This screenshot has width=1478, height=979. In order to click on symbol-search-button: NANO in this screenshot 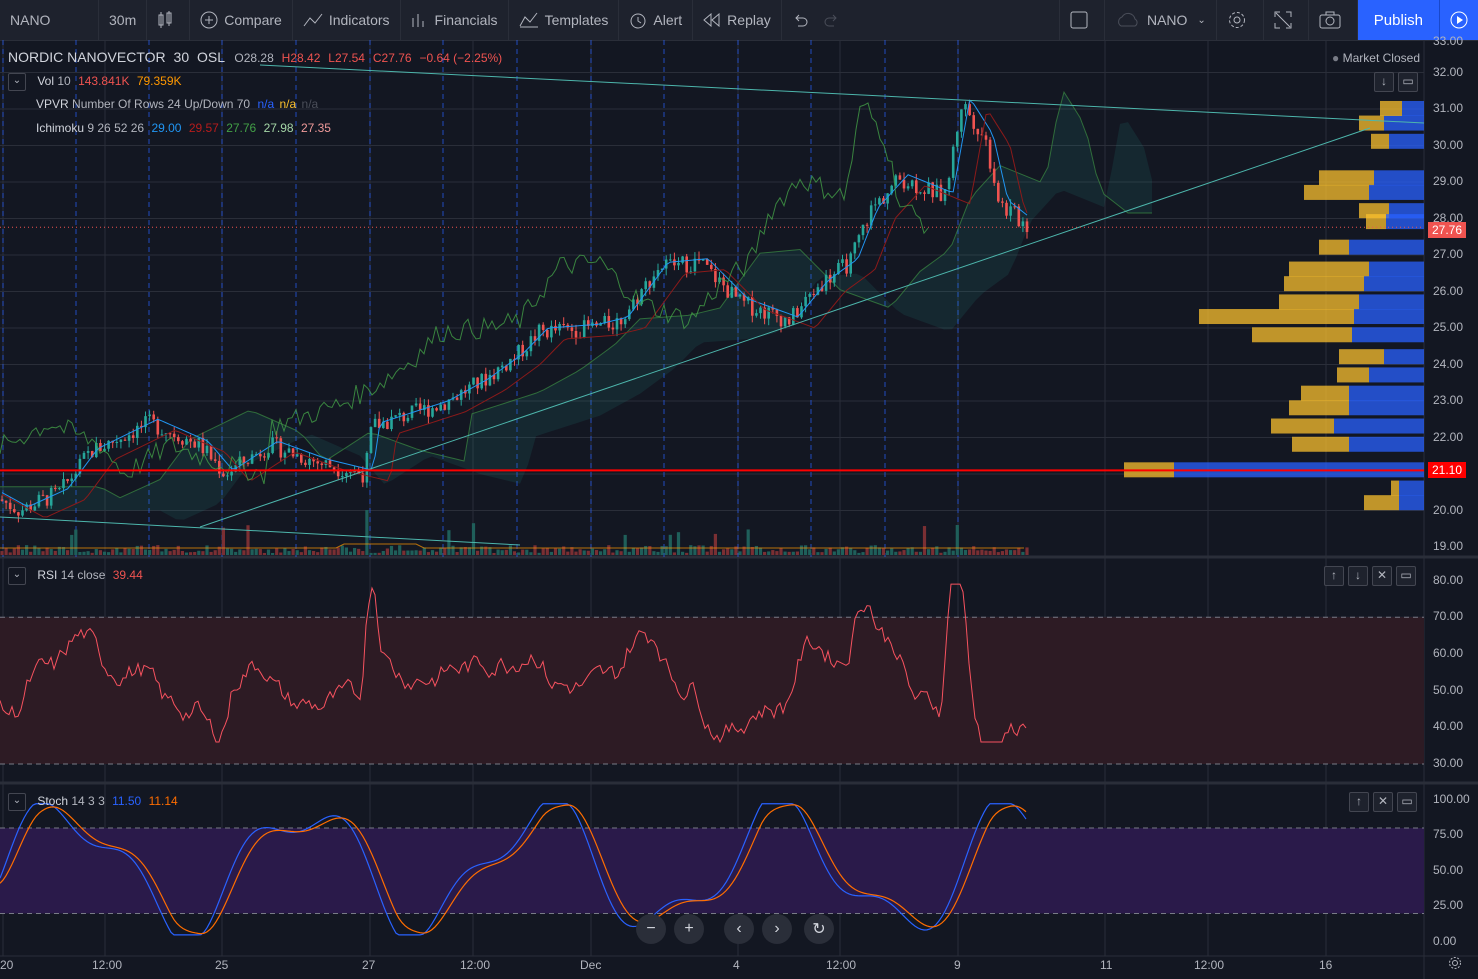, I will do `click(49, 20)`.